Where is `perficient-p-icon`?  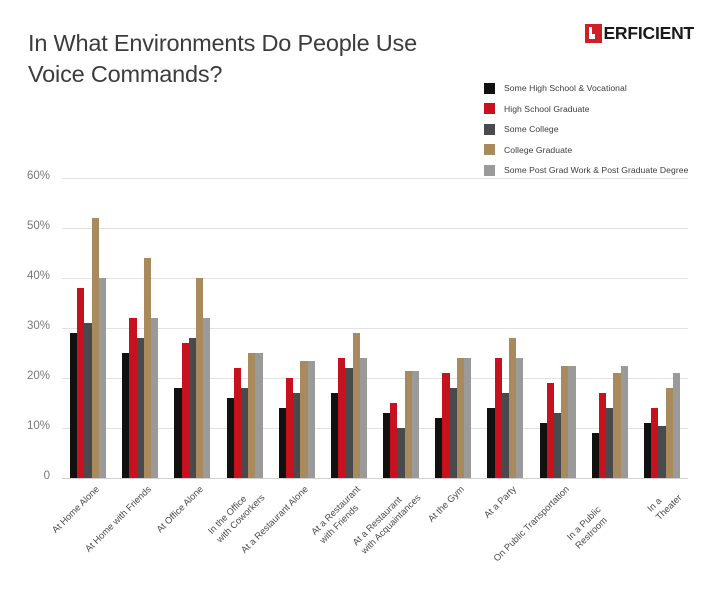
perficient-p-icon is located at coordinates (594, 33).